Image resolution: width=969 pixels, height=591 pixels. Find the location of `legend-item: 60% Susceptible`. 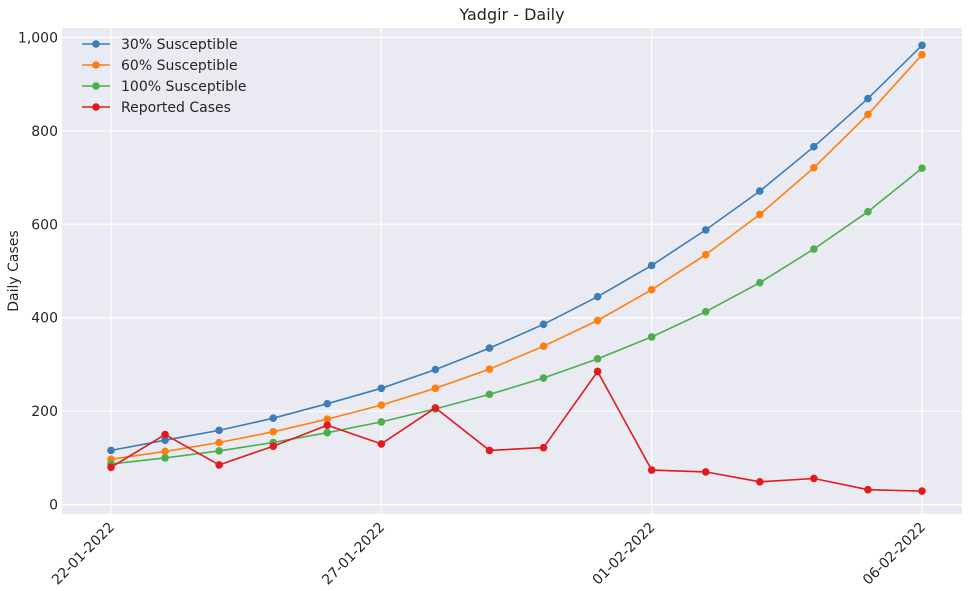

legend-item: 60% Susceptible is located at coordinates (160, 66).